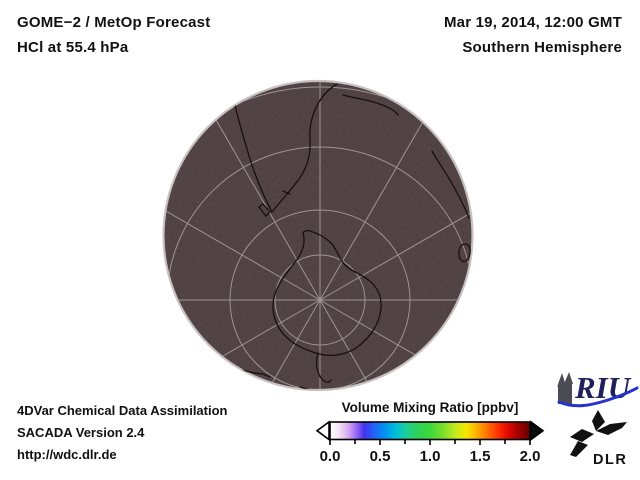 The height and width of the screenshot is (480, 640). I want to click on dlr-wordmark: DLR, so click(610, 460).